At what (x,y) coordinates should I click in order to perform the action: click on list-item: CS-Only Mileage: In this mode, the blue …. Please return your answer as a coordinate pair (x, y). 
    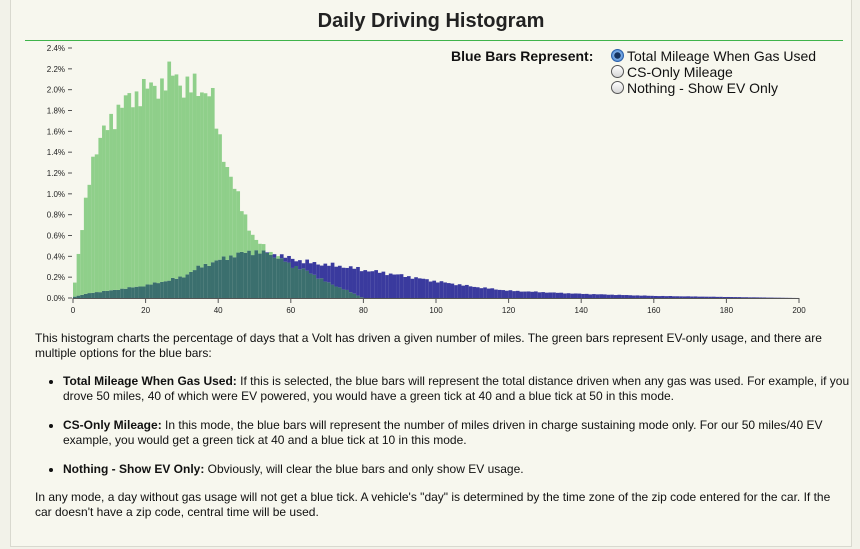
    Looking at the image, I should click on (456, 433).